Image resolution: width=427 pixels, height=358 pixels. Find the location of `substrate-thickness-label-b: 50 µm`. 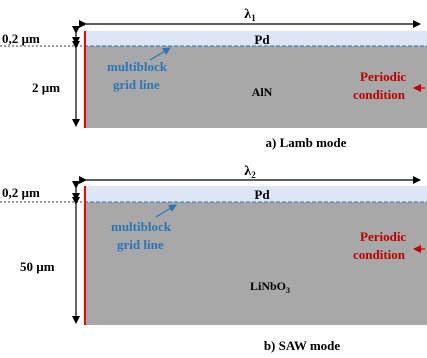

substrate-thickness-label-b: 50 µm is located at coordinates (37, 266).